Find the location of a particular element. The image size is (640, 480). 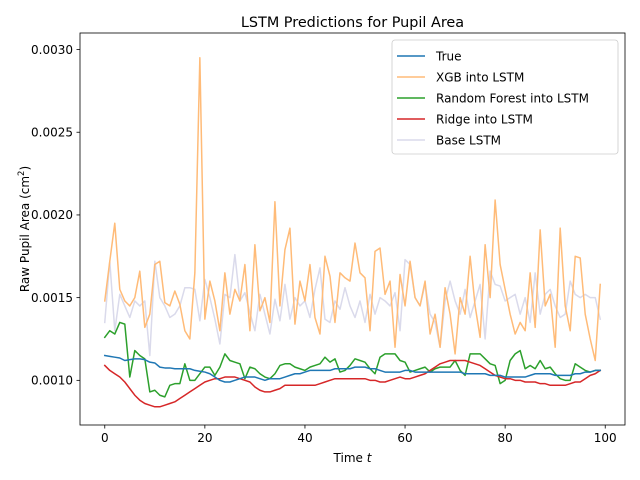

legend-label: Ridge into LSTM is located at coordinates (484, 119).